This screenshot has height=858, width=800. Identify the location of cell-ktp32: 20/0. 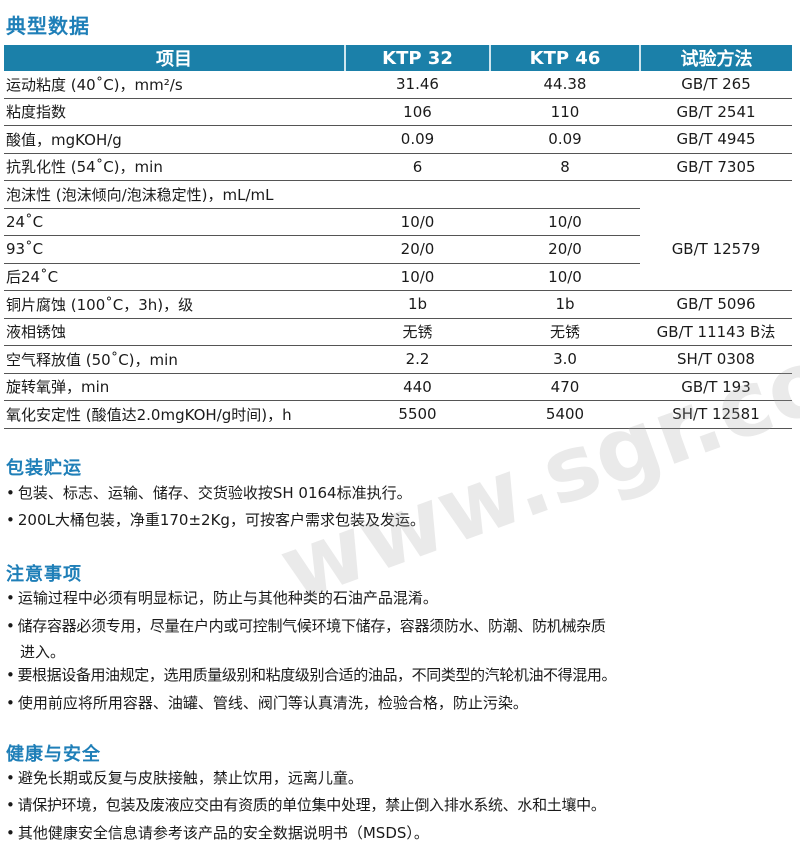
(417, 249).